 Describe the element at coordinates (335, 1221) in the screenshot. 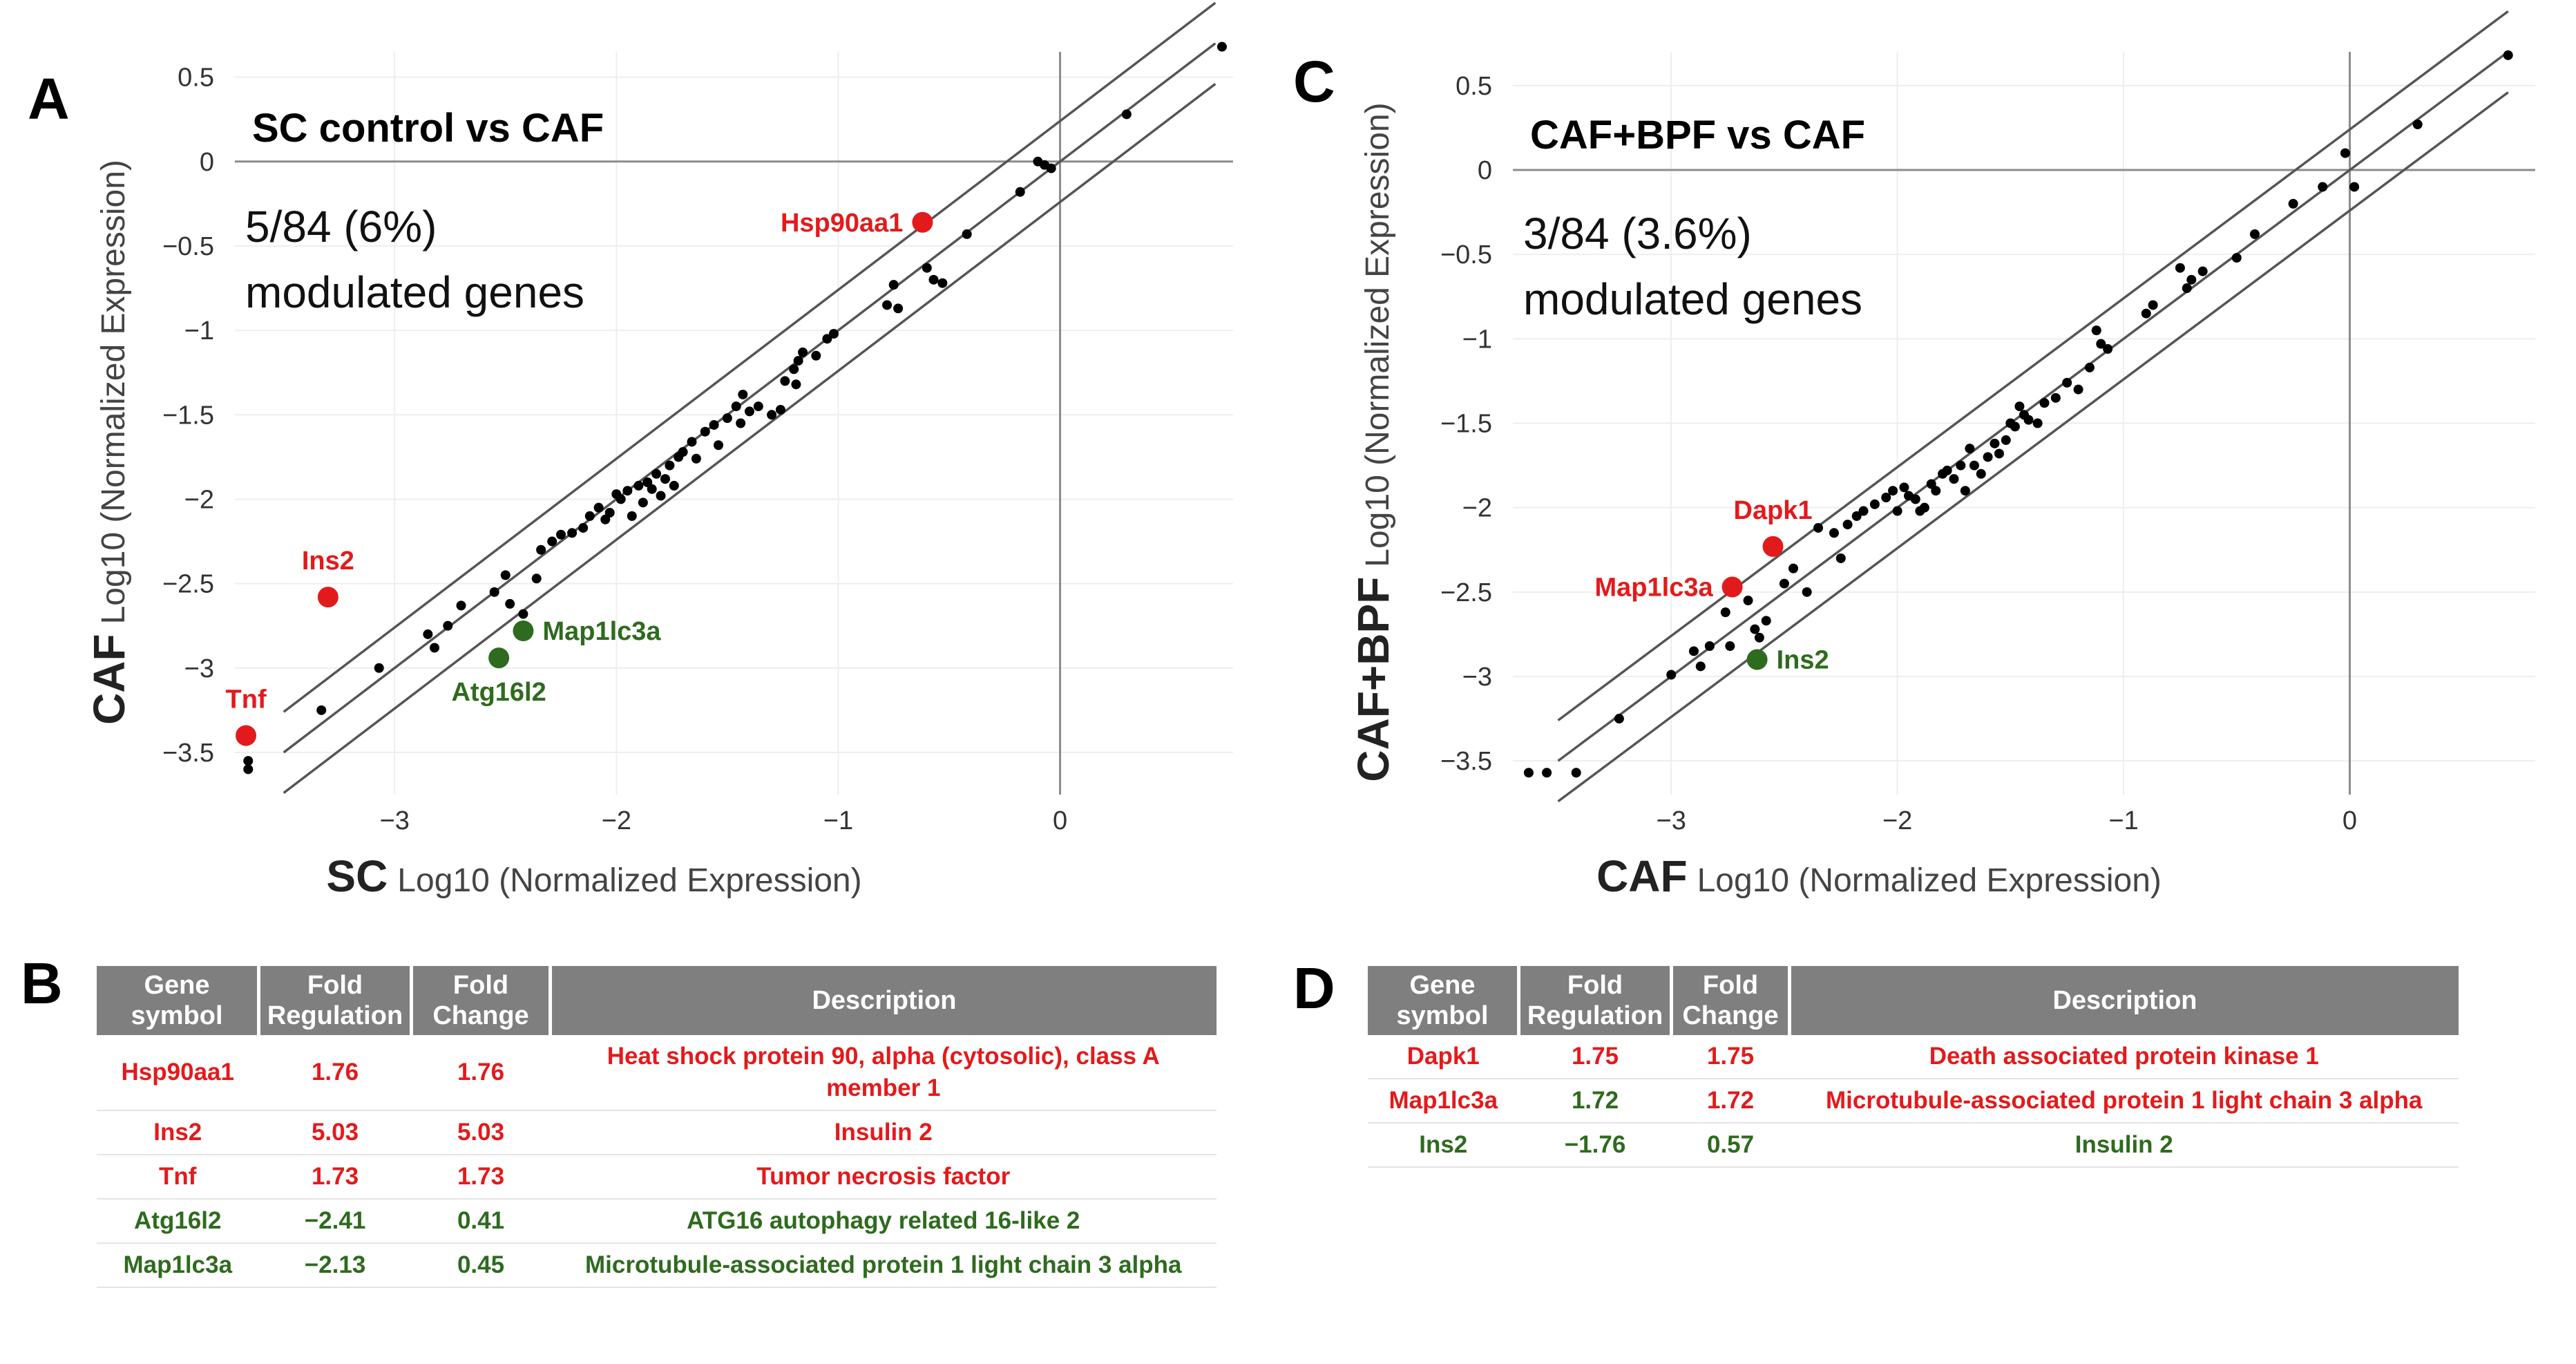

I see `fold-regulation-cell: −2.41` at that location.